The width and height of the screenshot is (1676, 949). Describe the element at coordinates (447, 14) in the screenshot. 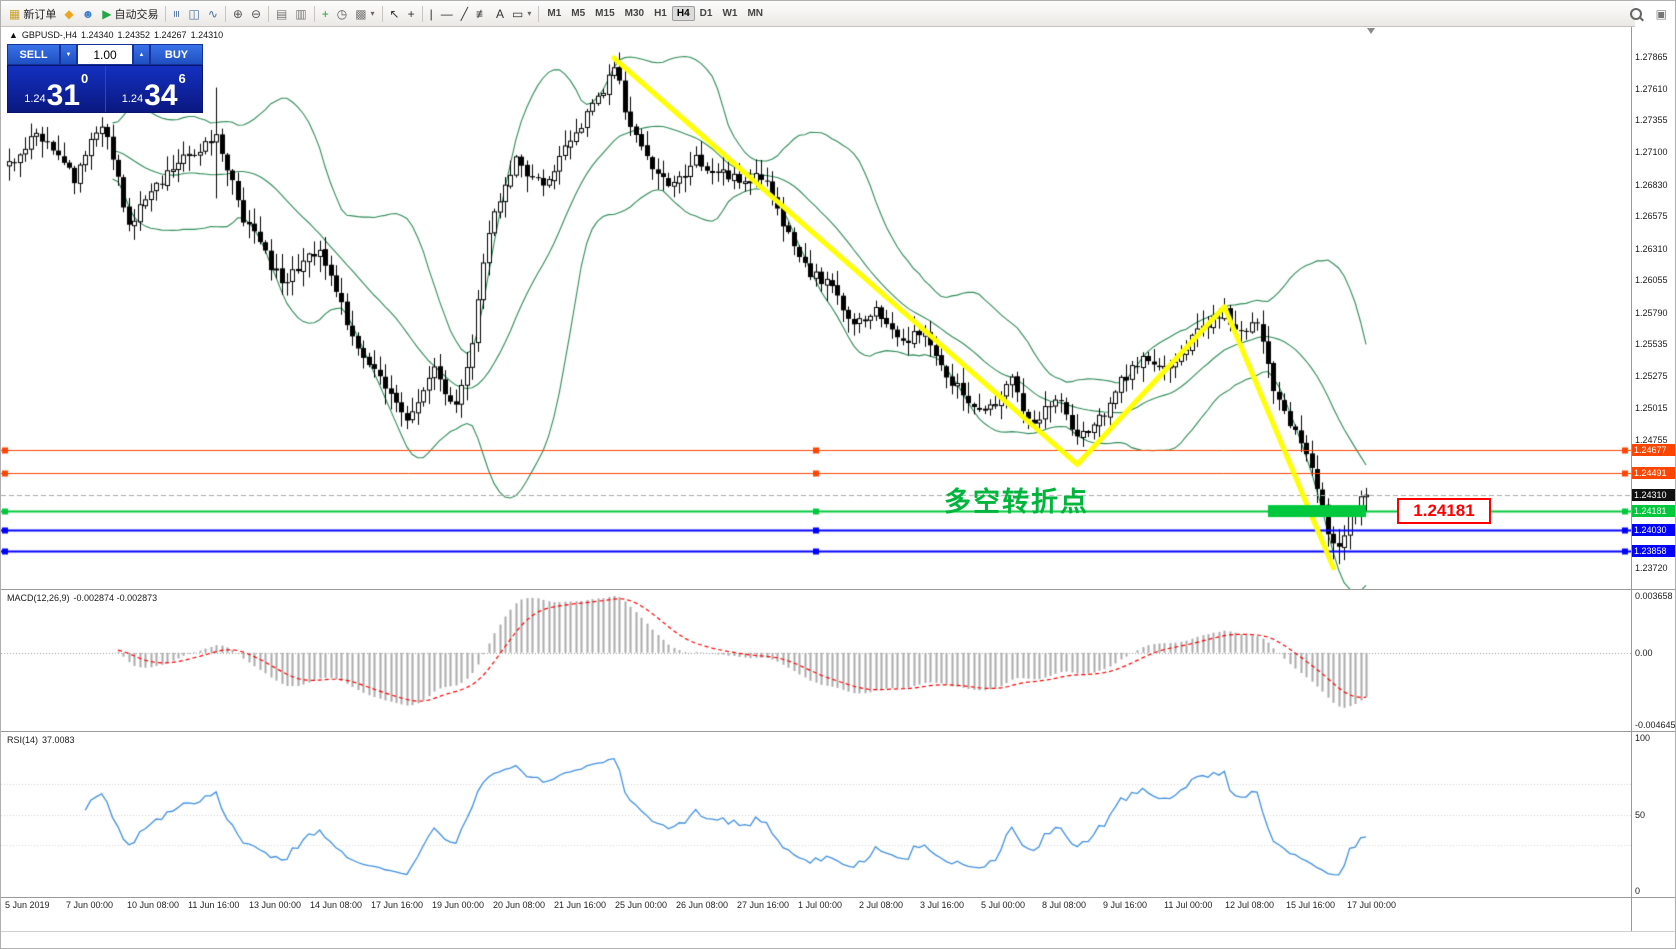

I see `horizontal-line-button: —` at that location.